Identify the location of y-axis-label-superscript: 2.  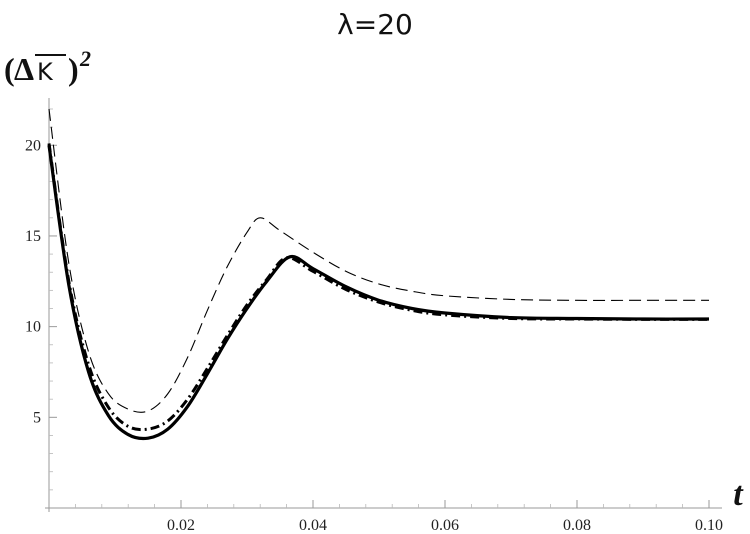
(85, 58).